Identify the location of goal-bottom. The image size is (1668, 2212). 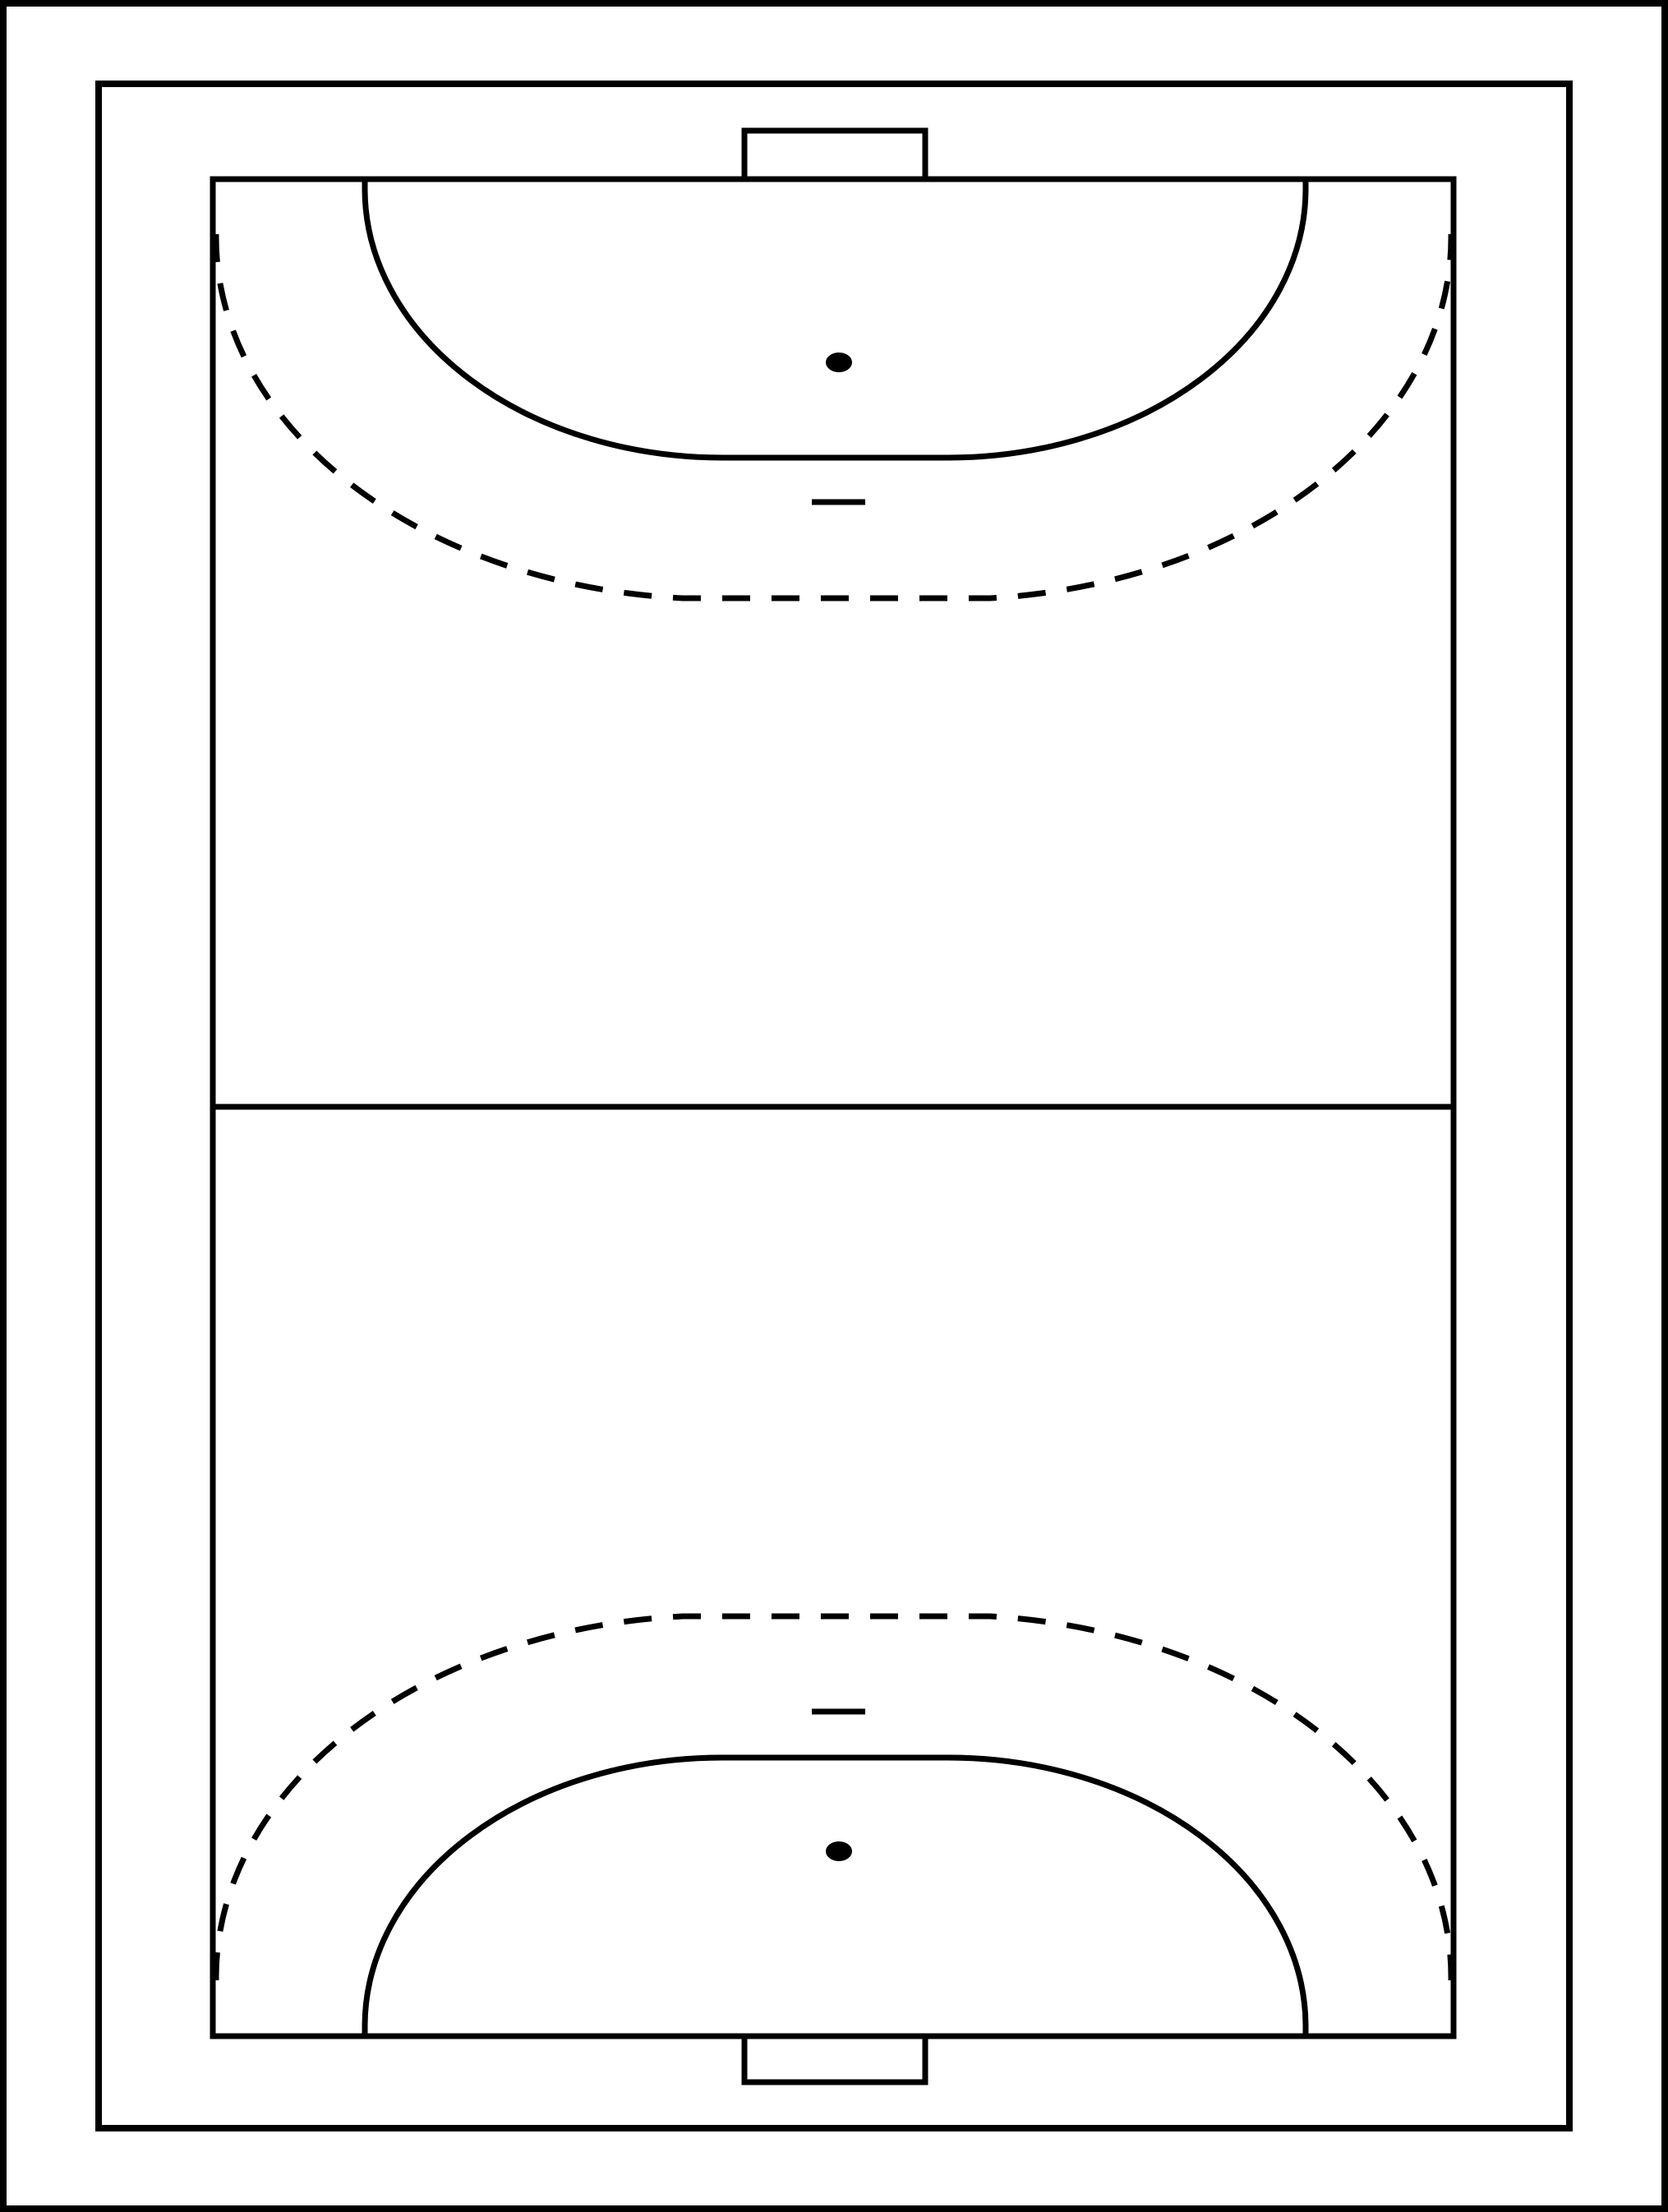
(834, 2060).